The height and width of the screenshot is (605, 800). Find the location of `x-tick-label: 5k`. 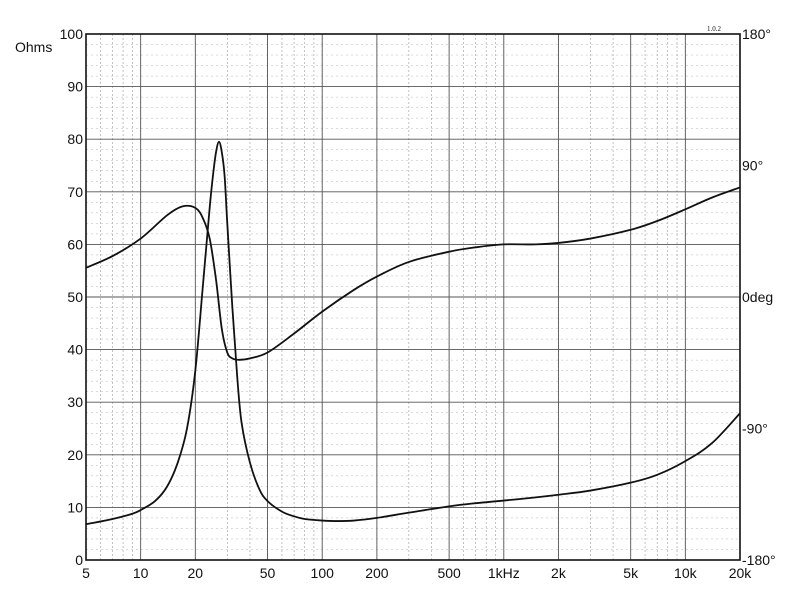

x-tick-label: 5k is located at coordinates (631, 573).